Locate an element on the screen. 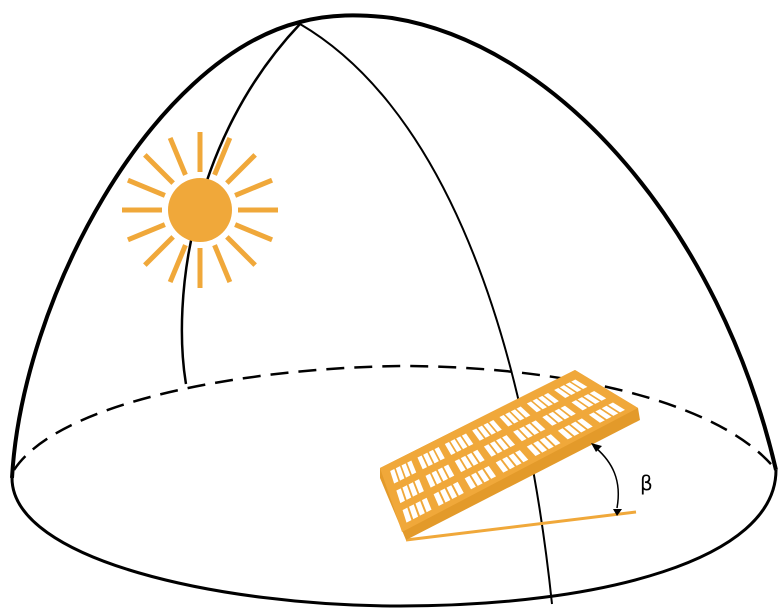  solar-panel-icon is located at coordinates (510, 455).